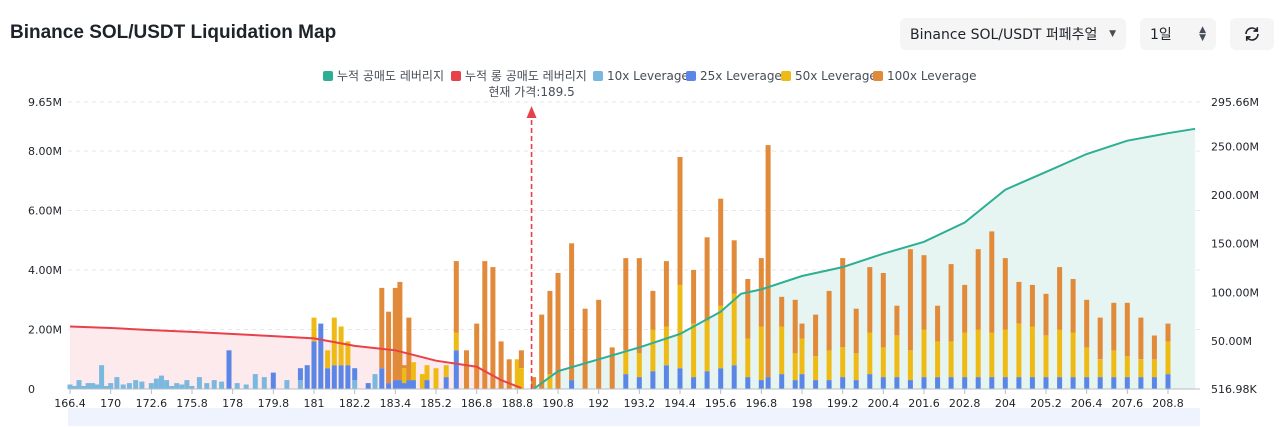  Describe the element at coordinates (1112, 34) in the screenshot. I see `chevron-down-icon: ▼` at that location.